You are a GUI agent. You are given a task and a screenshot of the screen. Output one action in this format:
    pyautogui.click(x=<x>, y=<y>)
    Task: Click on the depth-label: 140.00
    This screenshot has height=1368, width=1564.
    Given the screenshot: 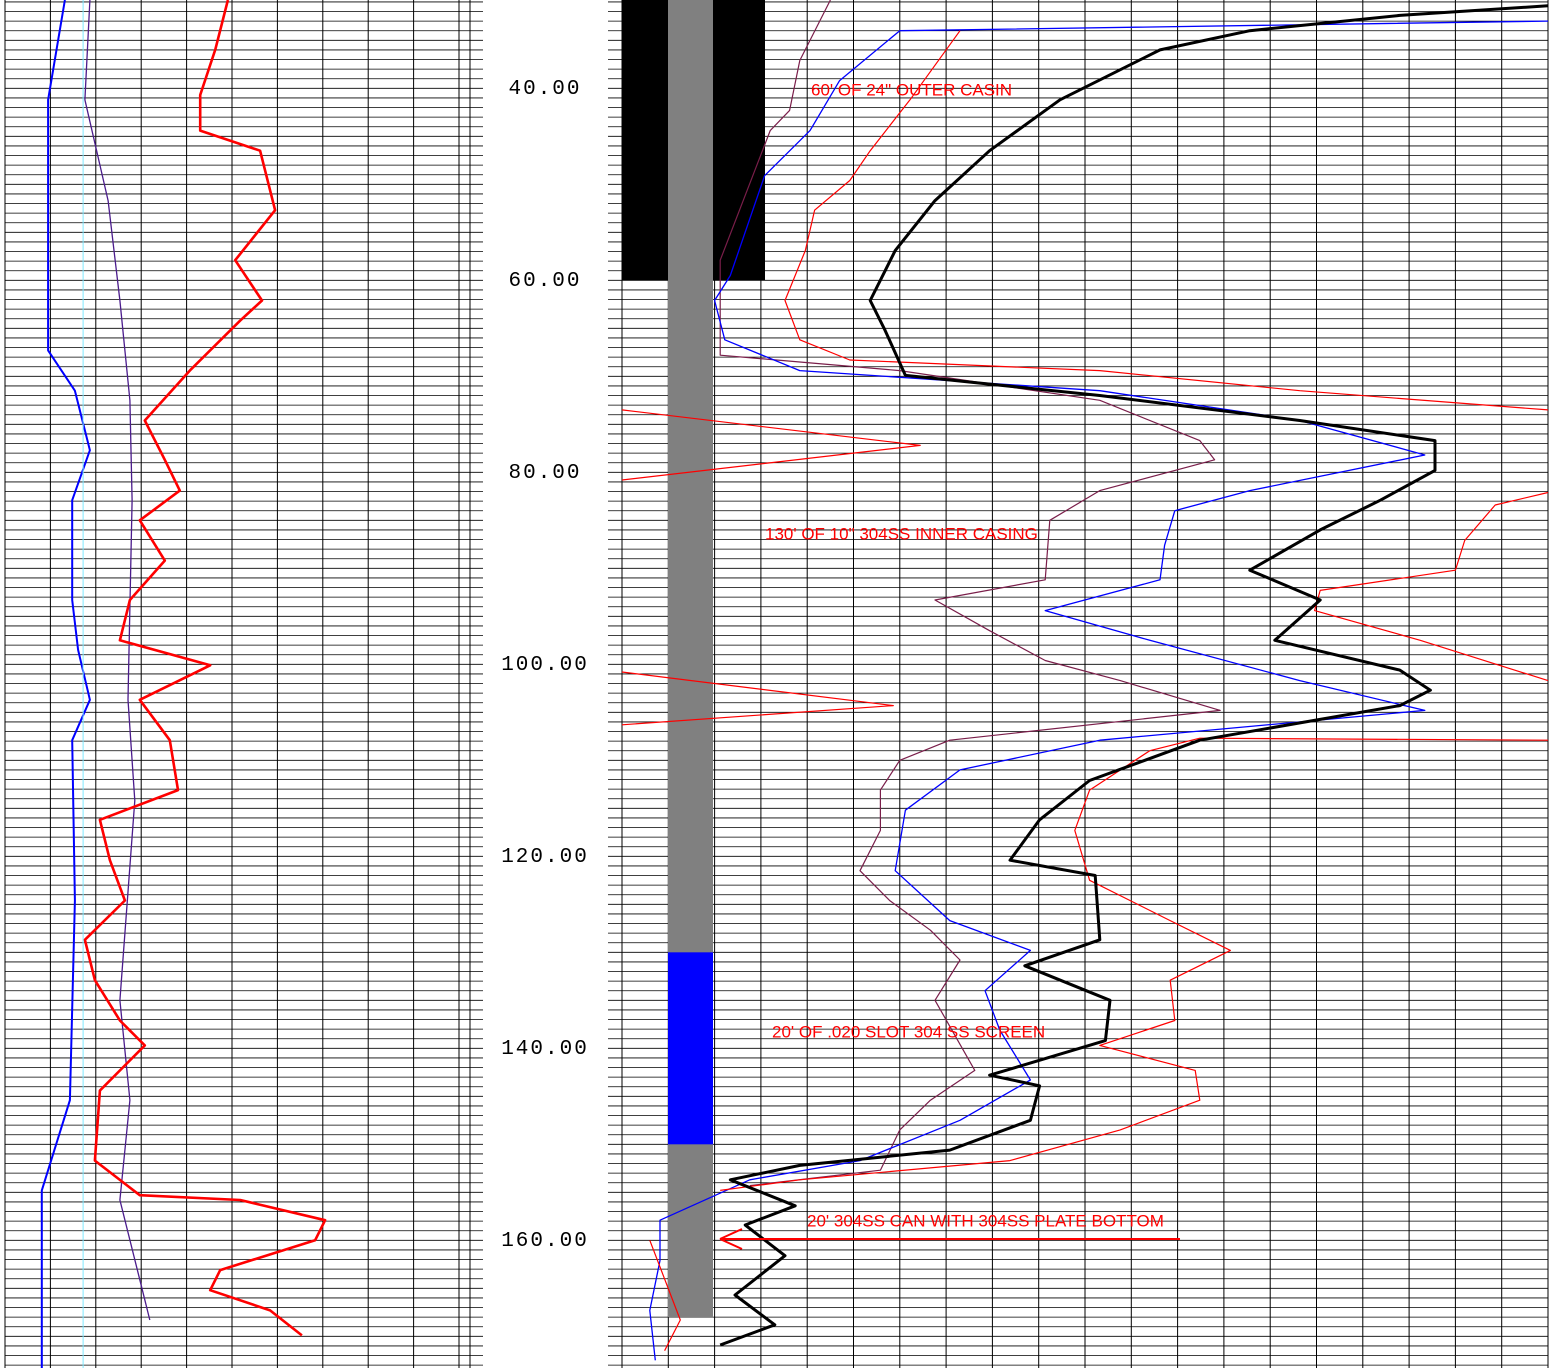 What is the action you would take?
    pyautogui.click(x=545, y=1049)
    